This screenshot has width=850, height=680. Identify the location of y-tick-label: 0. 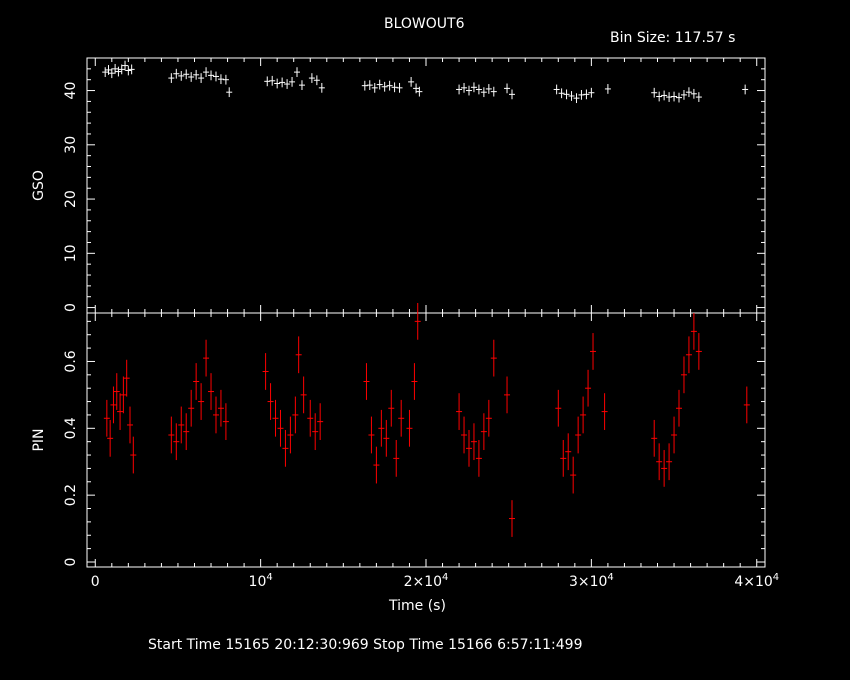
(71, 562).